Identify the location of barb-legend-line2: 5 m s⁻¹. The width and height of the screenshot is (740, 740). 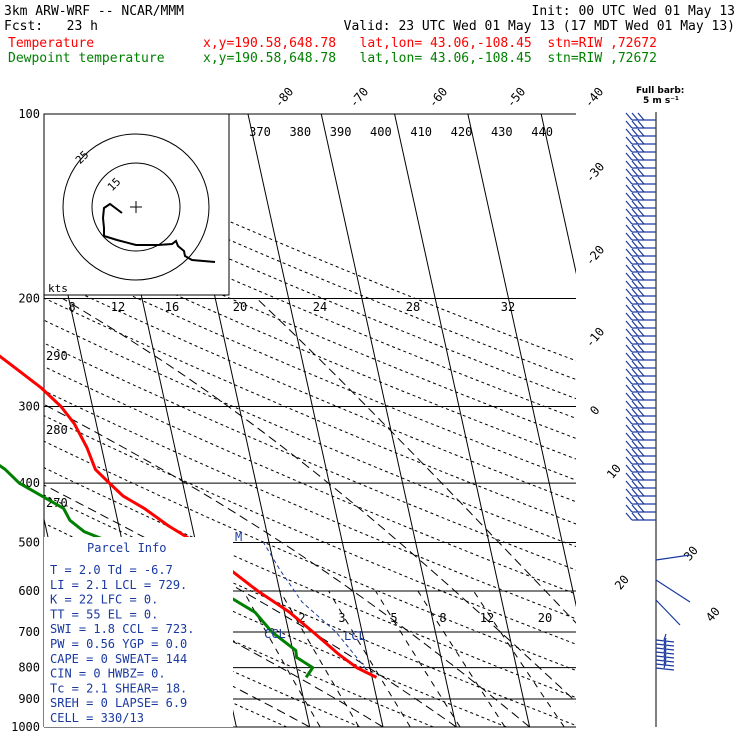
(661, 101).